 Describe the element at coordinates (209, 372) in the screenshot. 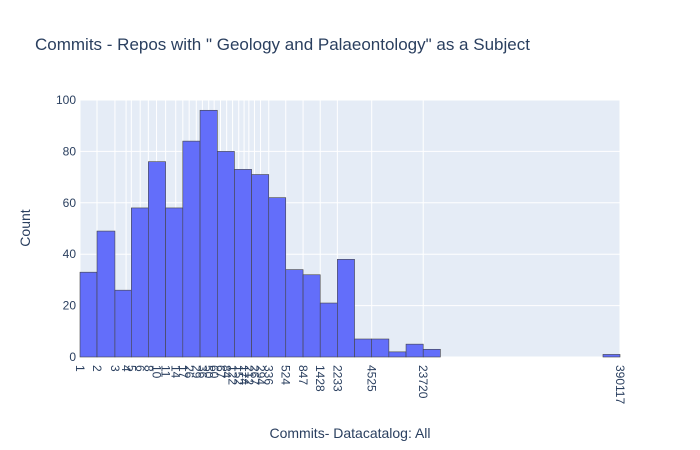

I see `x-tick-label: 50` at that location.